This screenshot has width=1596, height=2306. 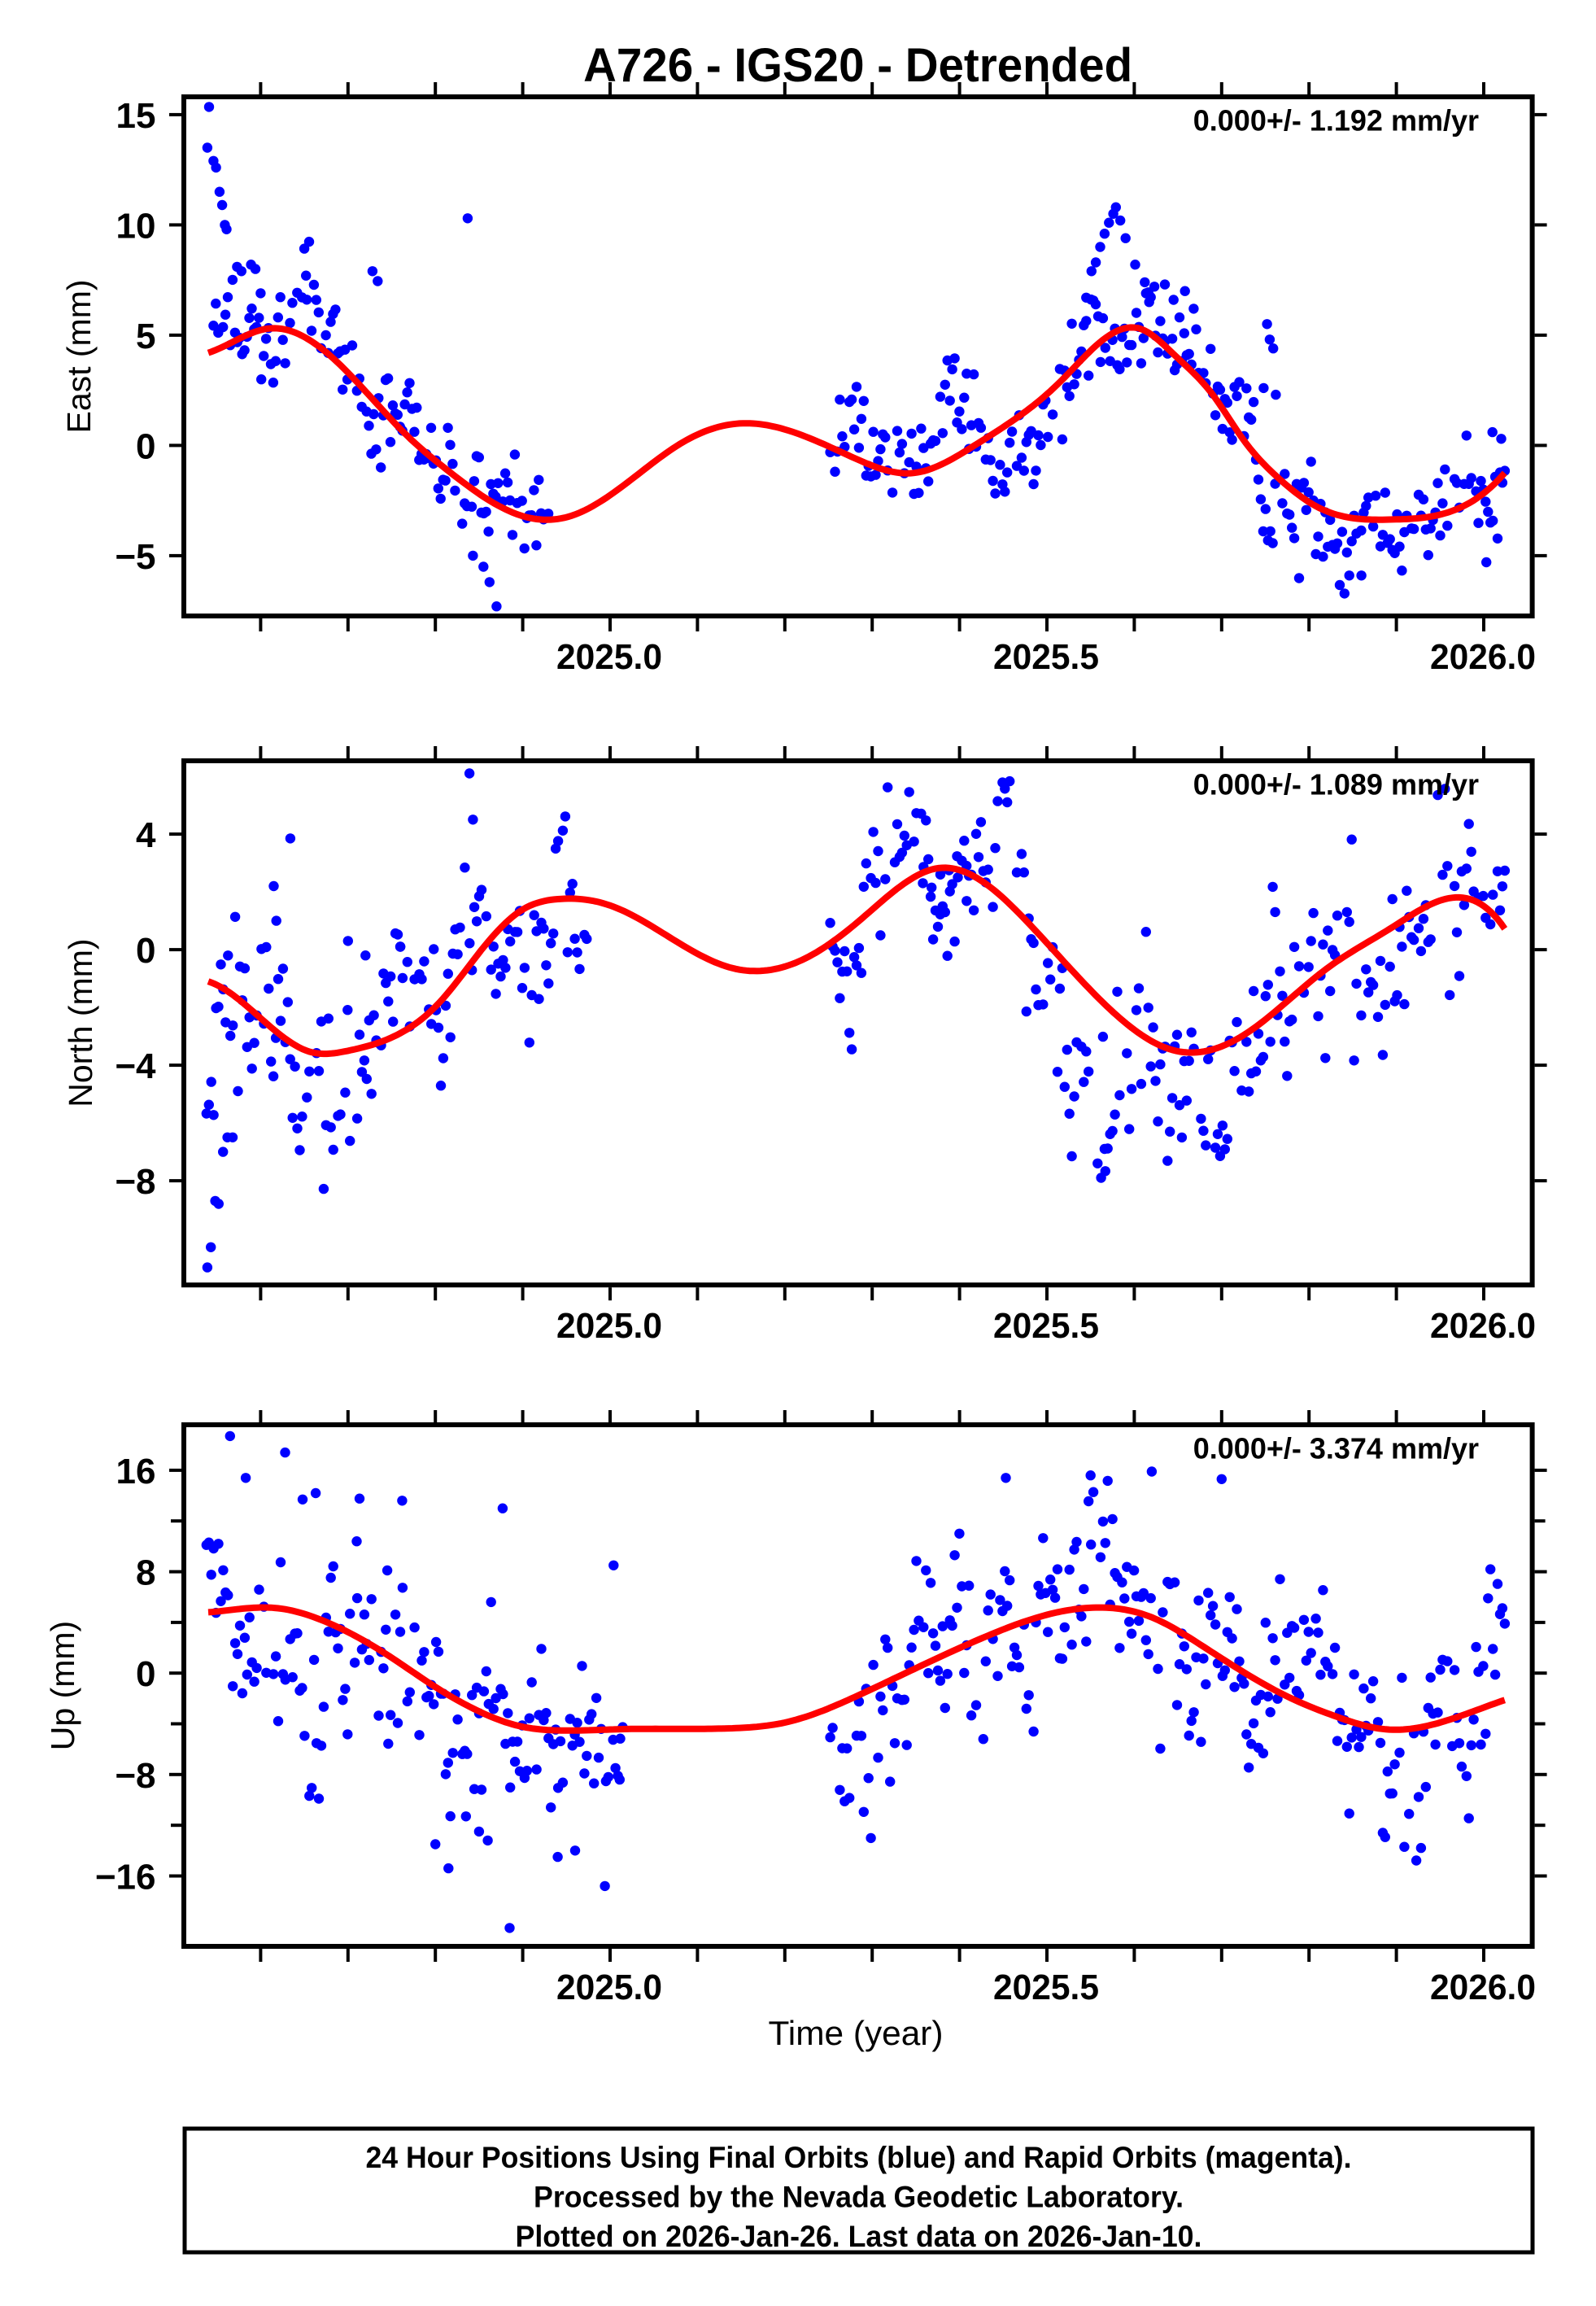 What do you see at coordinates (136, 226) in the screenshot?
I see `svg-text: 10` at bounding box center [136, 226].